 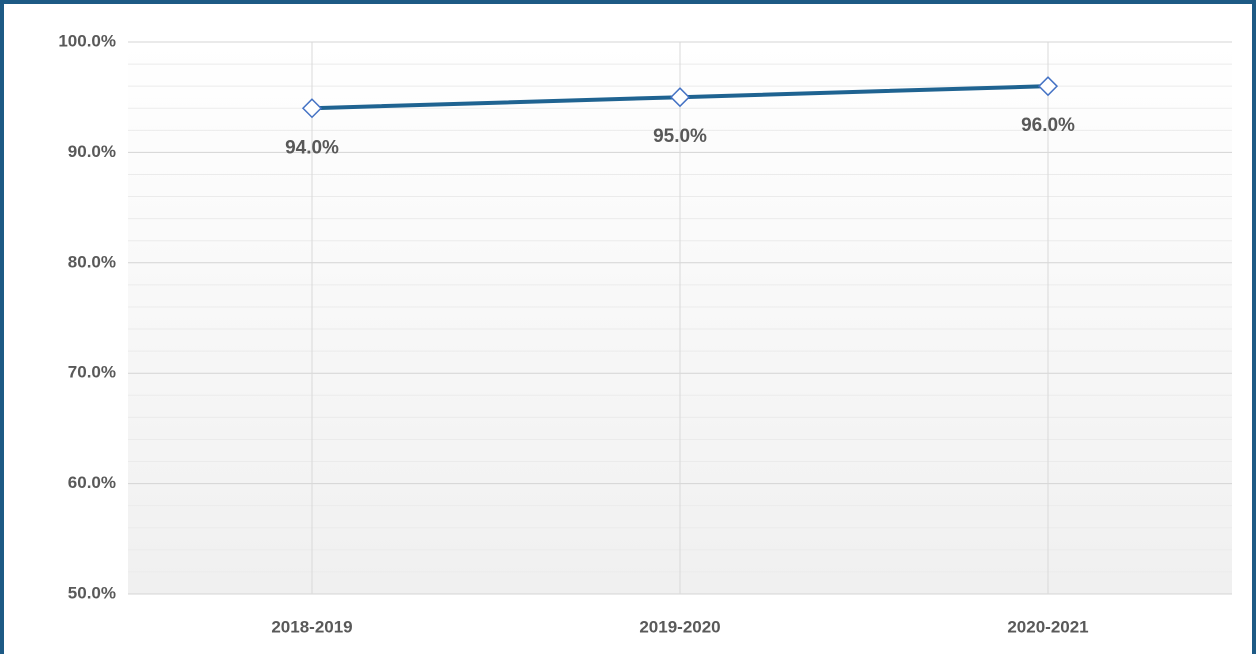 What do you see at coordinates (92, 151) in the screenshot?
I see `y-tick-label: 90.0%` at bounding box center [92, 151].